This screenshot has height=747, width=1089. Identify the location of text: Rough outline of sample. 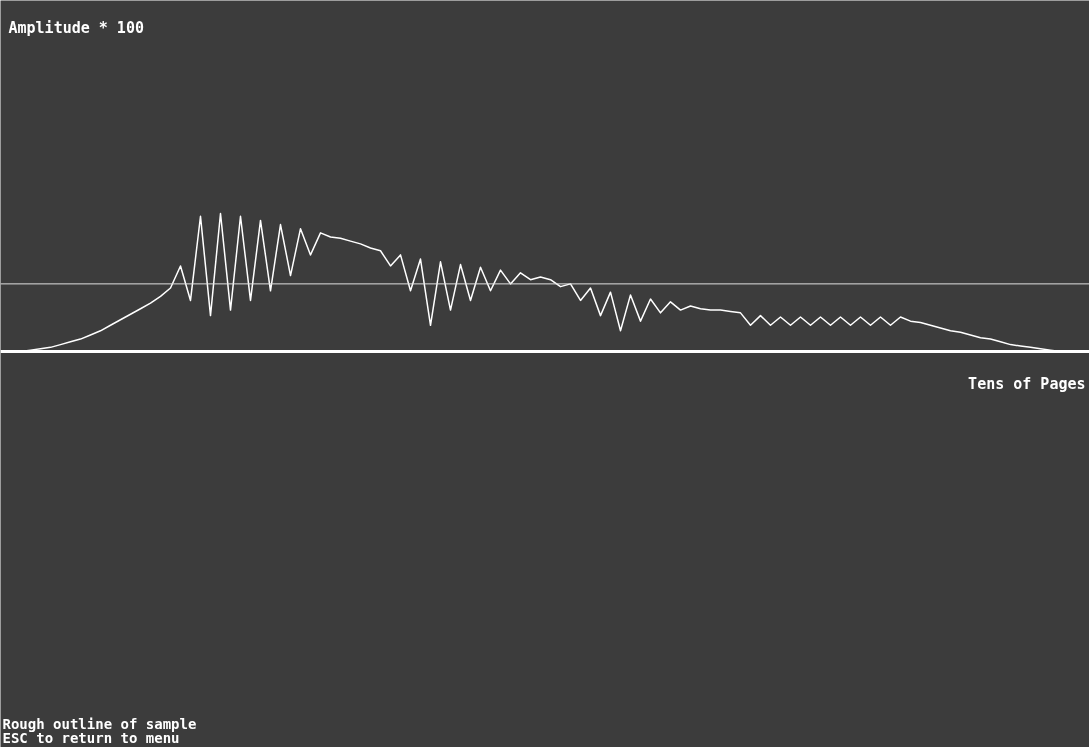
(99, 723).